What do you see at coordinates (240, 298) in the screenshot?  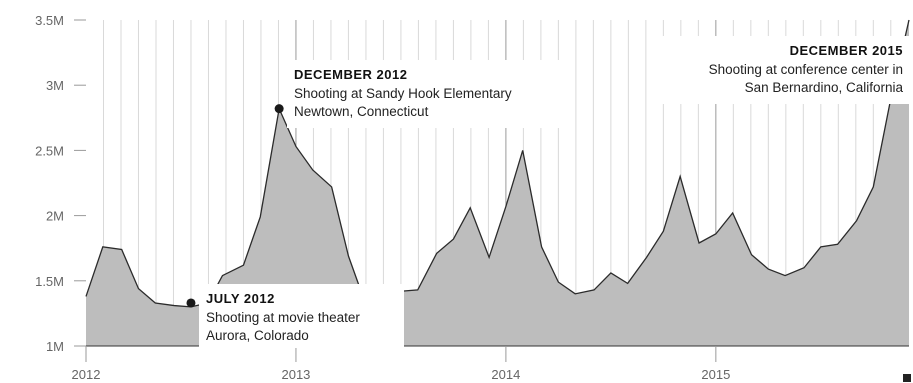 I see `annotation-title: JULY 2012` at bounding box center [240, 298].